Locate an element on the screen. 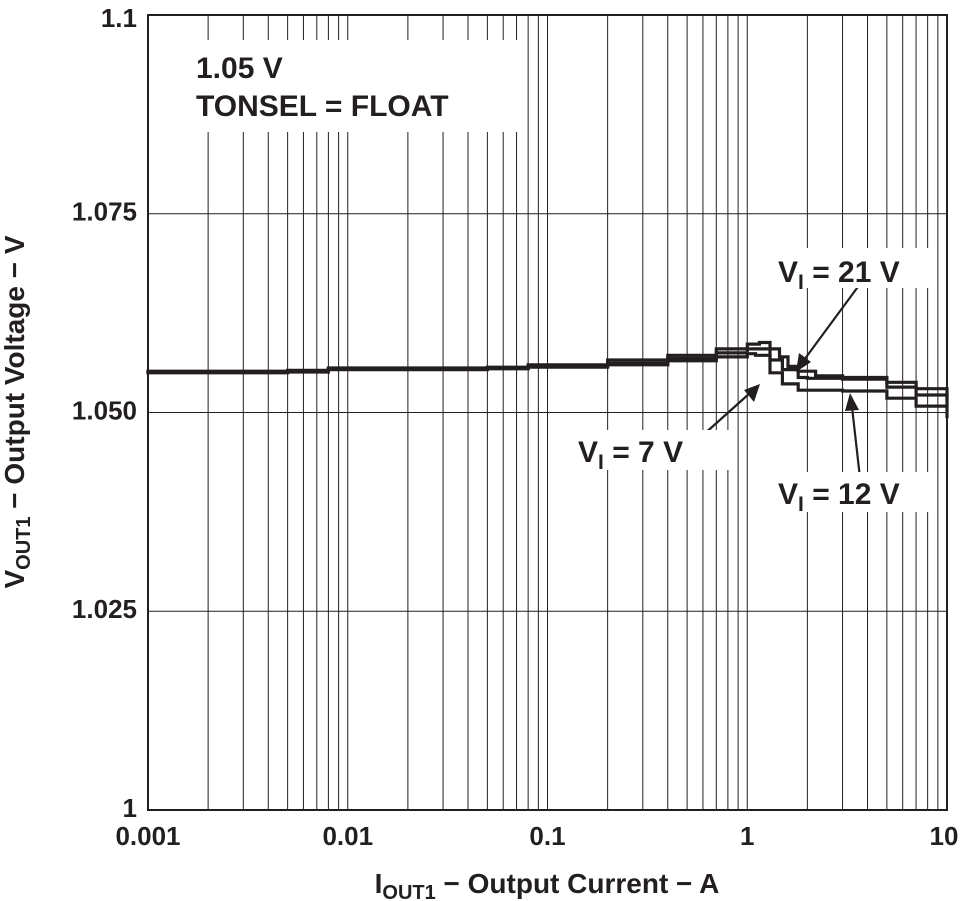 The width and height of the screenshot is (969, 901). series-line is located at coordinates (547, 385).